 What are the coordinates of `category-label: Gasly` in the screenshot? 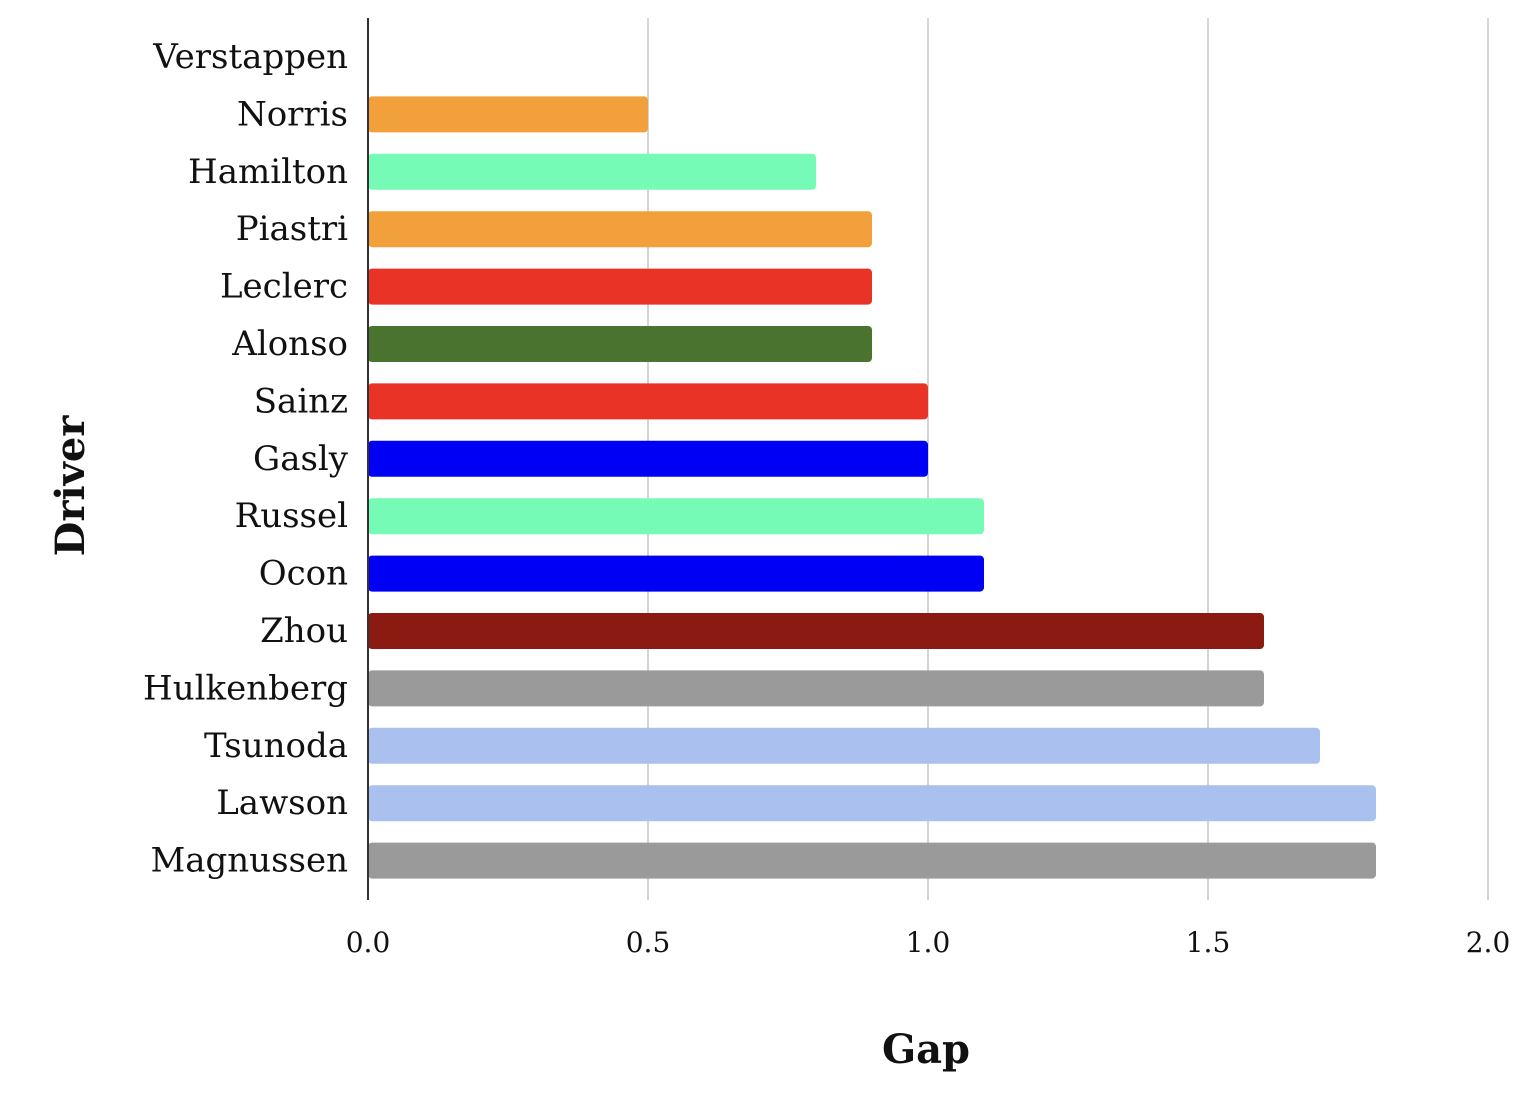 It's located at (301, 459).